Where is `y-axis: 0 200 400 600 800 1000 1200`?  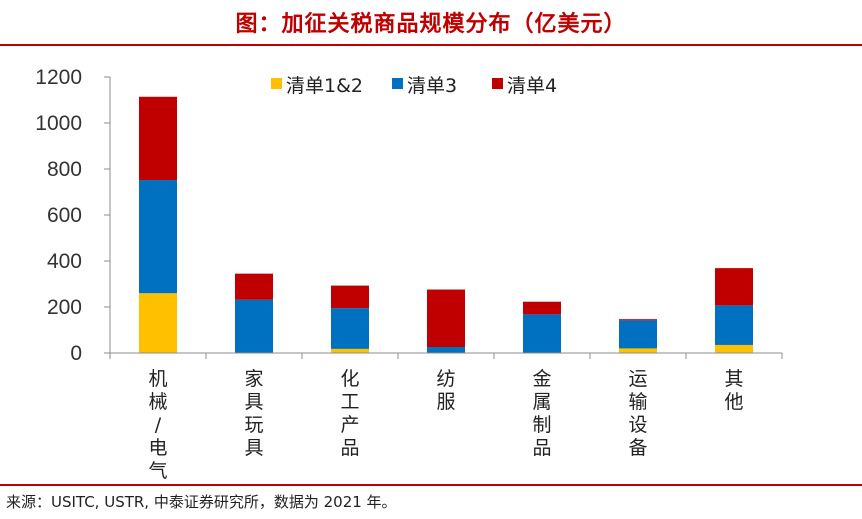 y-axis: 0 200 400 600 800 1000 1200 is located at coordinates (73, 215).